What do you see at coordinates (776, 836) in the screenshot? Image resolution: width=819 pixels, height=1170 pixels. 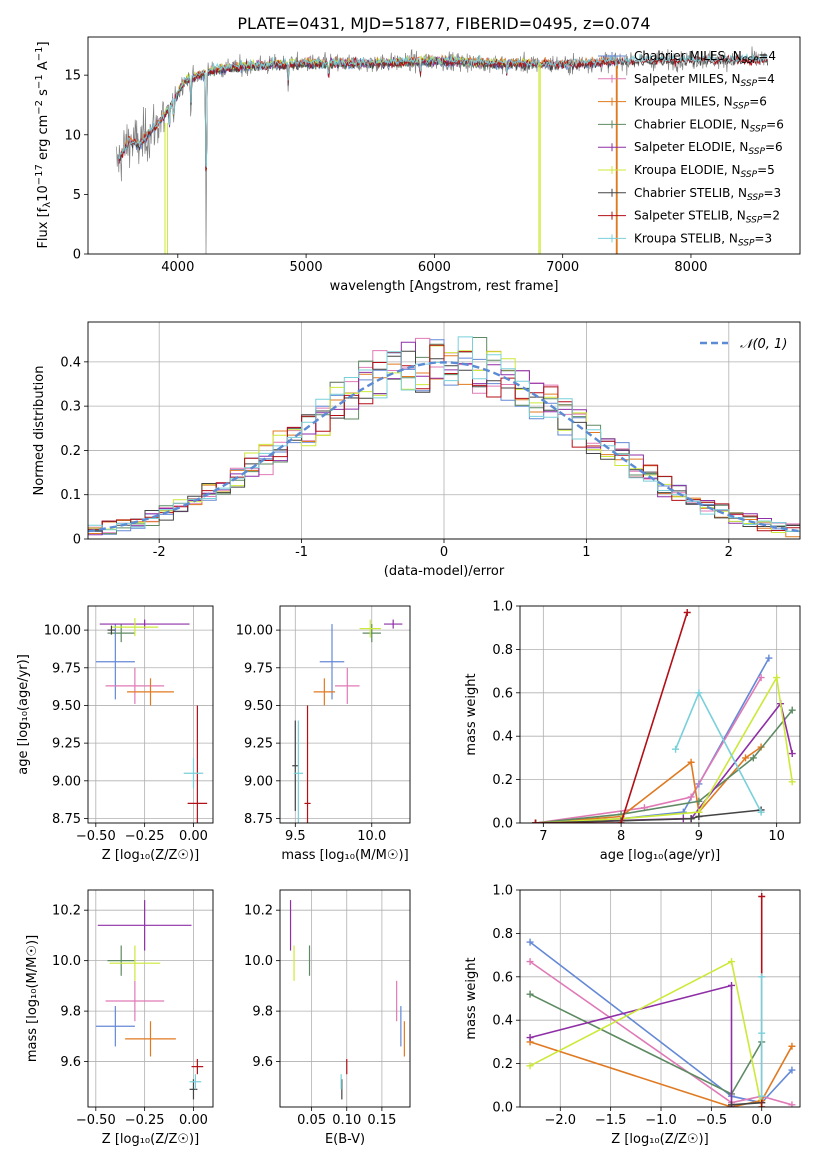 I see `x-tick-label: 10` at bounding box center [776, 836].